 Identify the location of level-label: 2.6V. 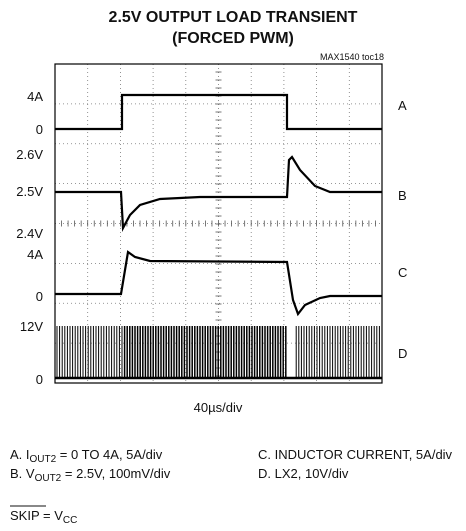
(29, 154).